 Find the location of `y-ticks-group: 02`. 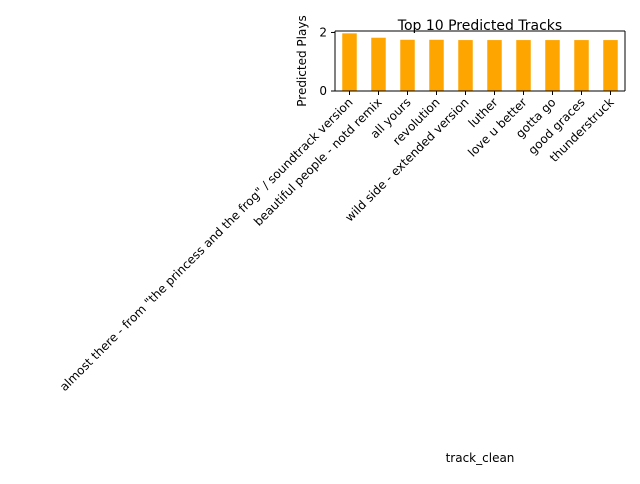

y-ticks-group: 02 is located at coordinates (327, 61).